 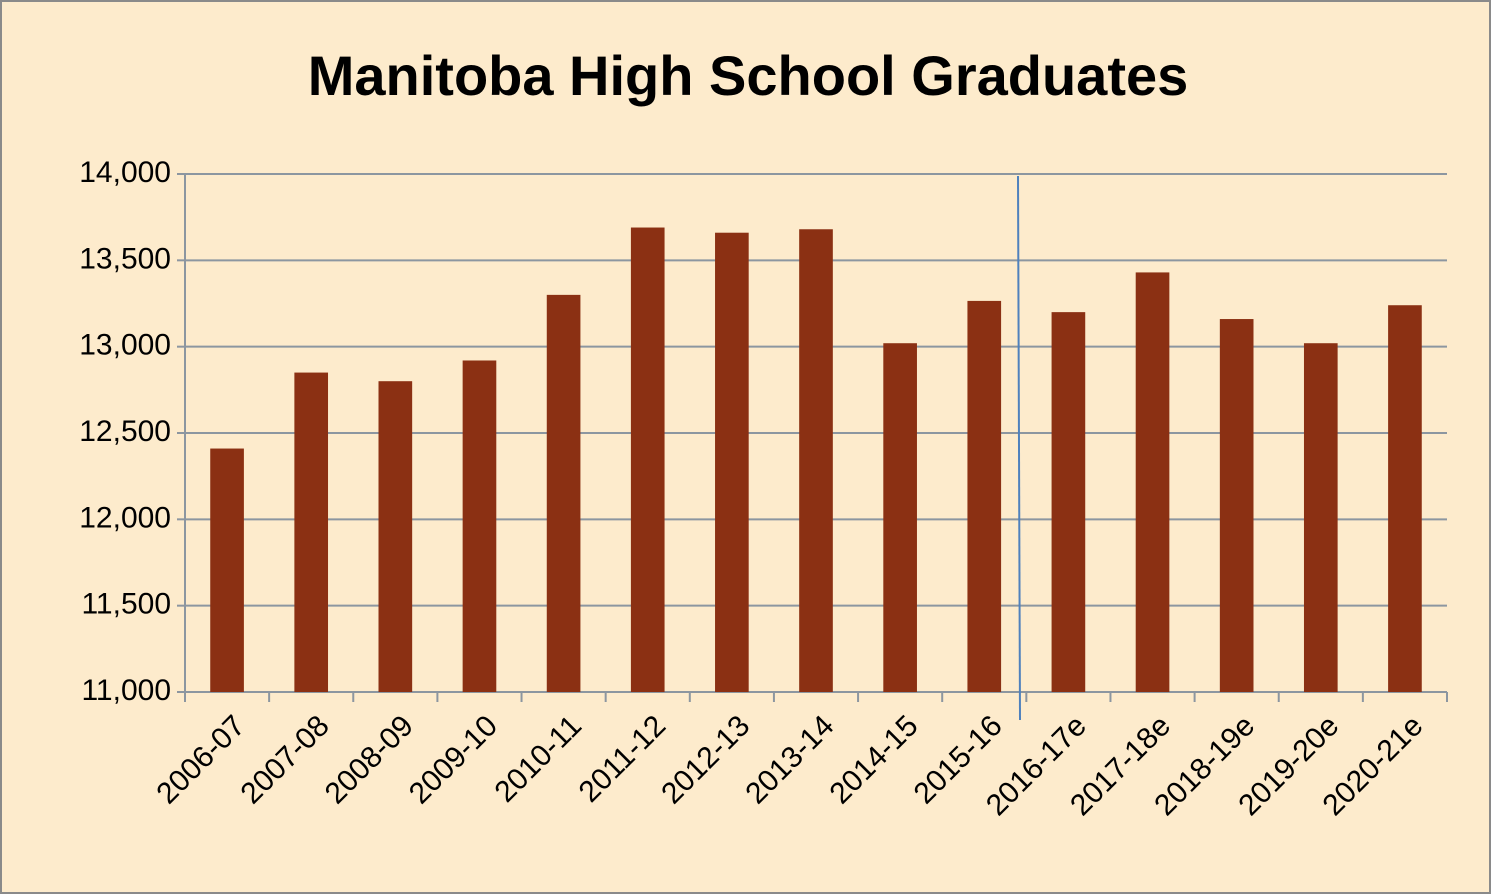 I want to click on y-tick-label: 12,500, so click(x=125, y=431).